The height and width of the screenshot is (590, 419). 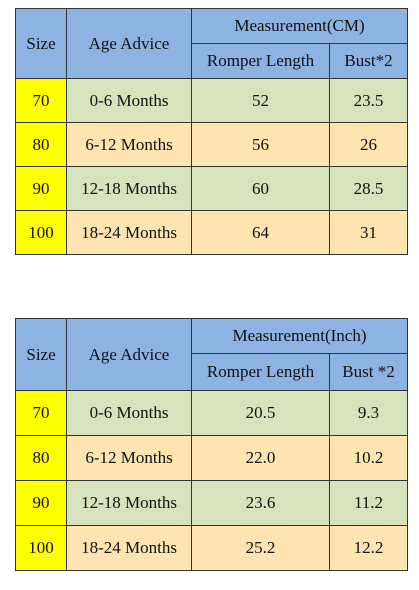 What do you see at coordinates (368, 100) in the screenshot?
I see `bust-cell: 23.5` at bounding box center [368, 100].